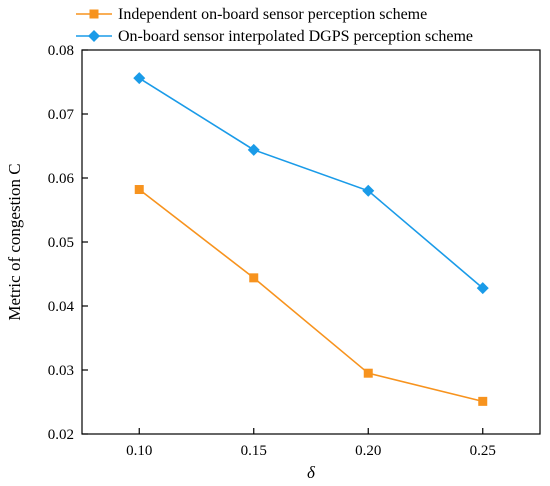  What do you see at coordinates (139, 451) in the screenshot?
I see `x-tick-label: 0.10` at bounding box center [139, 451].